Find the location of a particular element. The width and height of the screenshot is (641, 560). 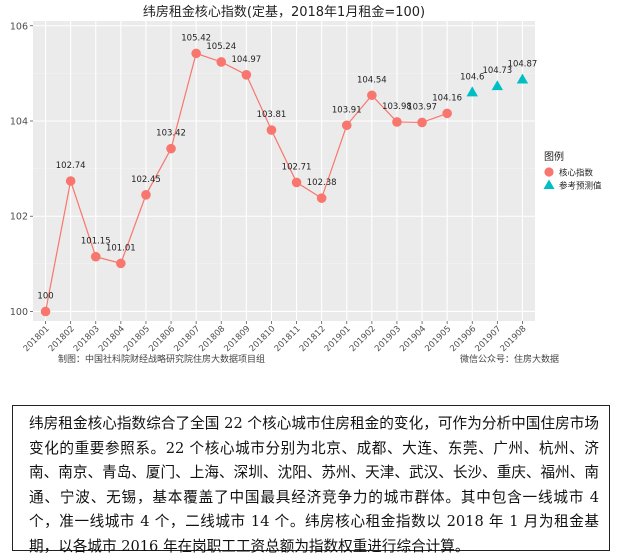

data-label: 103.98 is located at coordinates (397, 107).